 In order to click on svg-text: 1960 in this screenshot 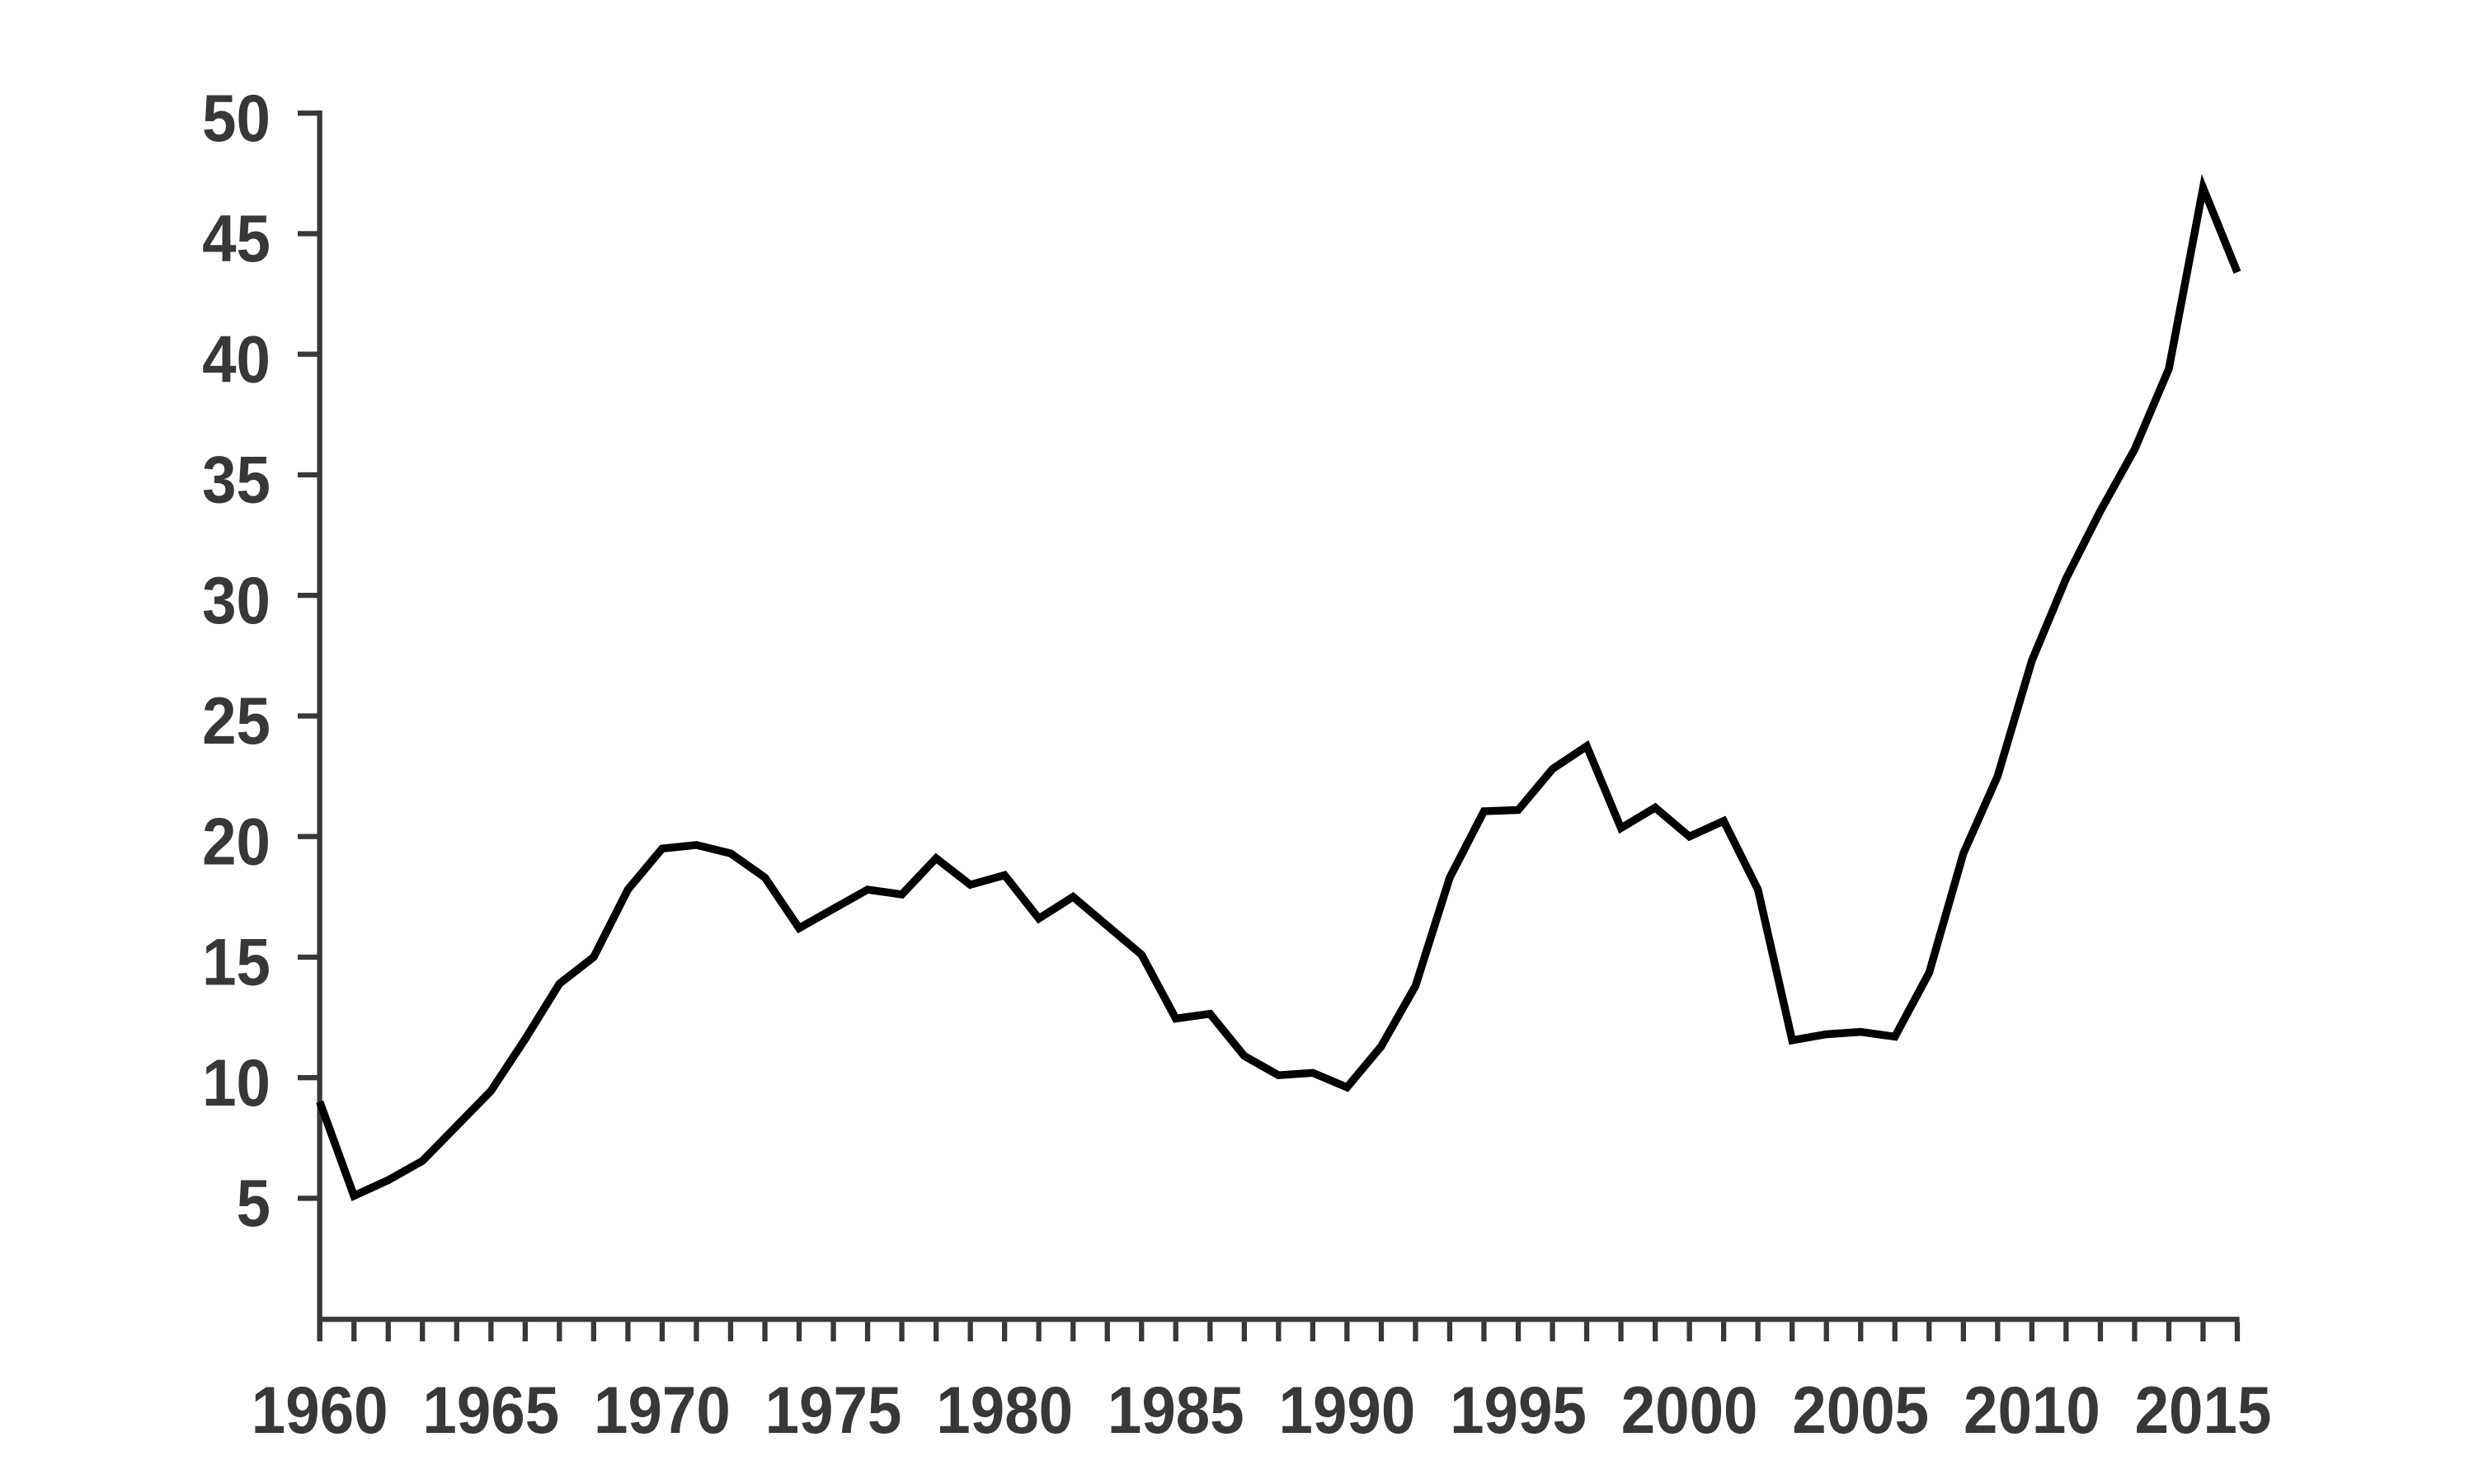, I will do `click(320, 1411)`.